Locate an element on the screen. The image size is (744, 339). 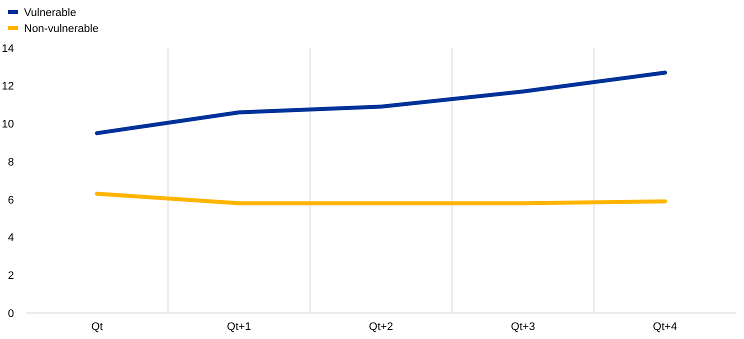
legend-label: Vulnerable is located at coordinates (50, 12).